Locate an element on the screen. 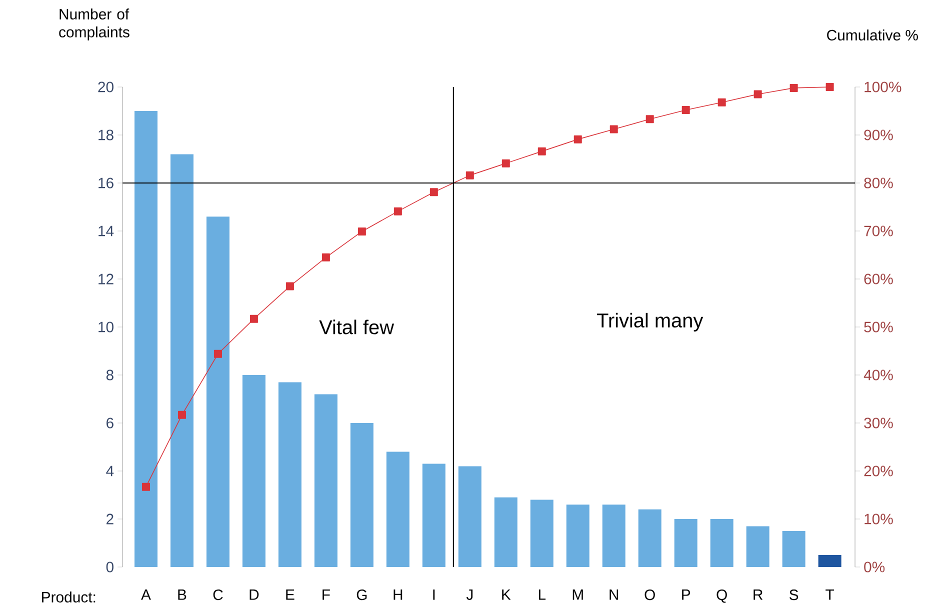 The height and width of the screenshot is (607, 928). y-tick-label: 0 is located at coordinates (110, 567).